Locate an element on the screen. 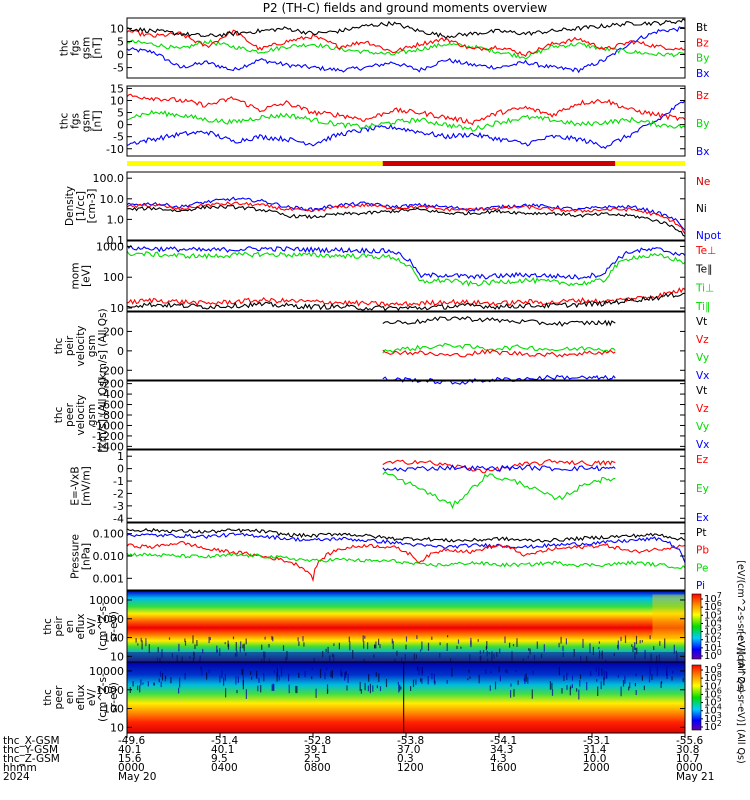 Image resolution: width=750 pixels, height=800 pixels. y-axis-label-line: gsm is located at coordinates (87, 48).